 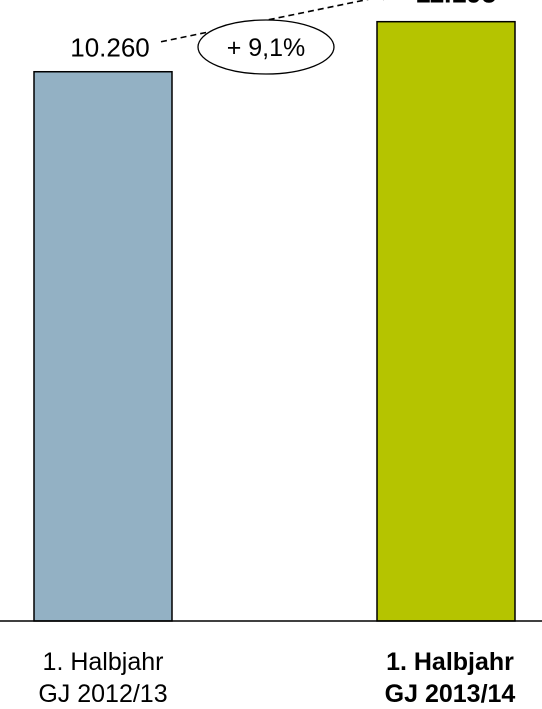 What do you see at coordinates (450, 662) in the screenshot?
I see `category-label-2-line-1: 1. Halbjahr` at bounding box center [450, 662].